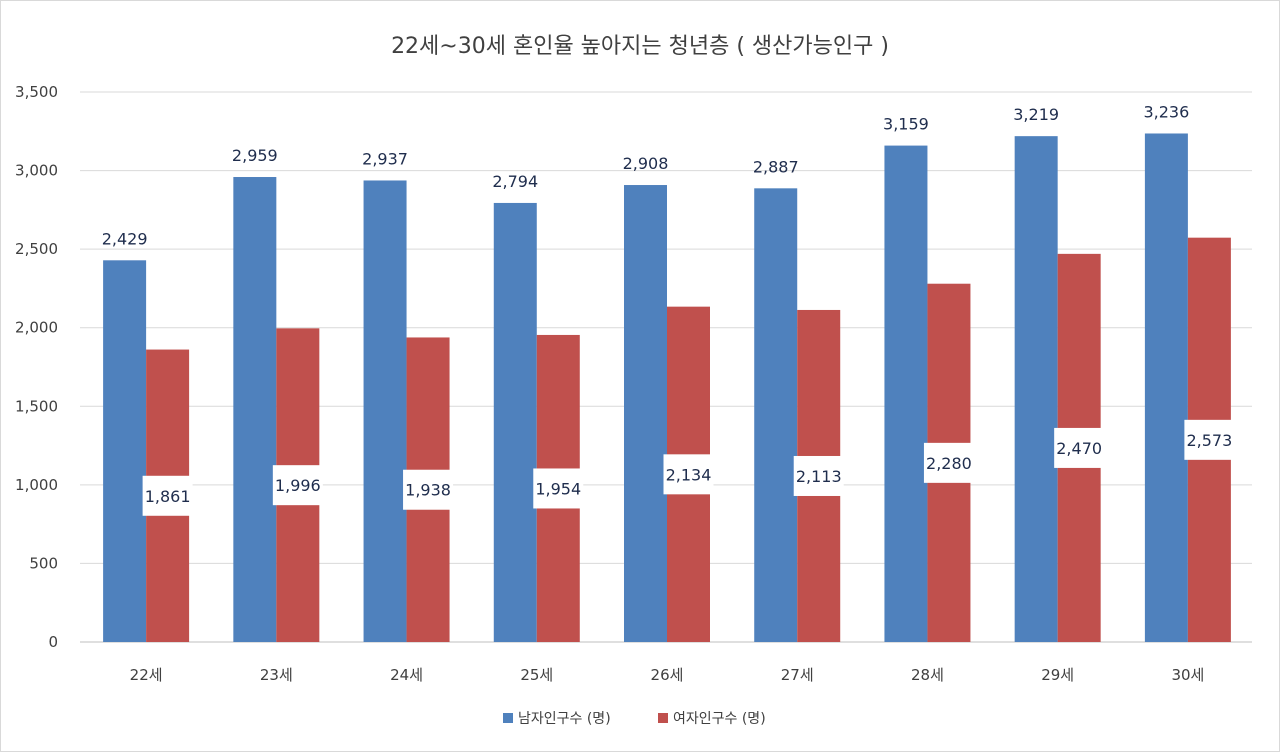 Image resolution: width=1280 pixels, height=752 pixels. I want to click on data-label-male: 3,236, so click(1166, 111).